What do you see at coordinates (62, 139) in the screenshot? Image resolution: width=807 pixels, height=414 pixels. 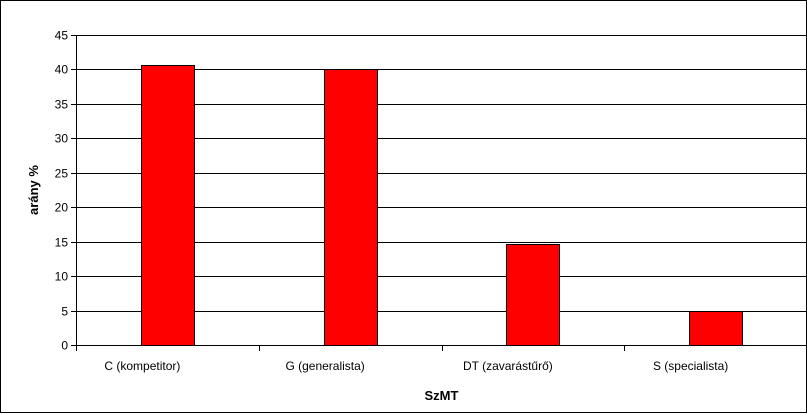 I see `y-tick-label: 30` at bounding box center [62, 139].